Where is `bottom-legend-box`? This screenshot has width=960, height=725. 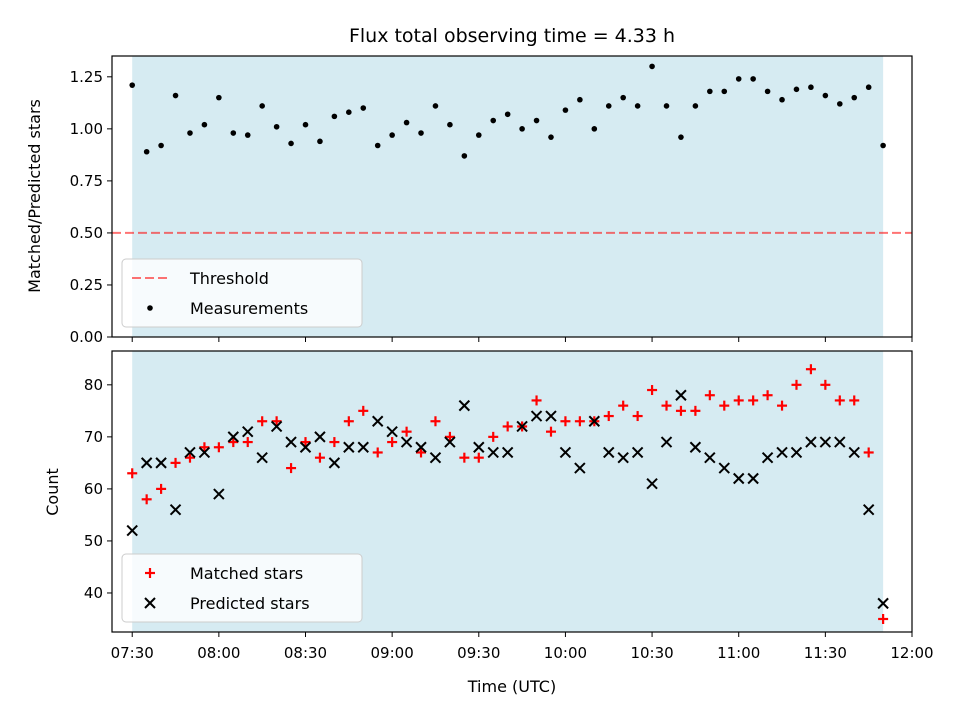
bottom-legend-box is located at coordinates (242, 588).